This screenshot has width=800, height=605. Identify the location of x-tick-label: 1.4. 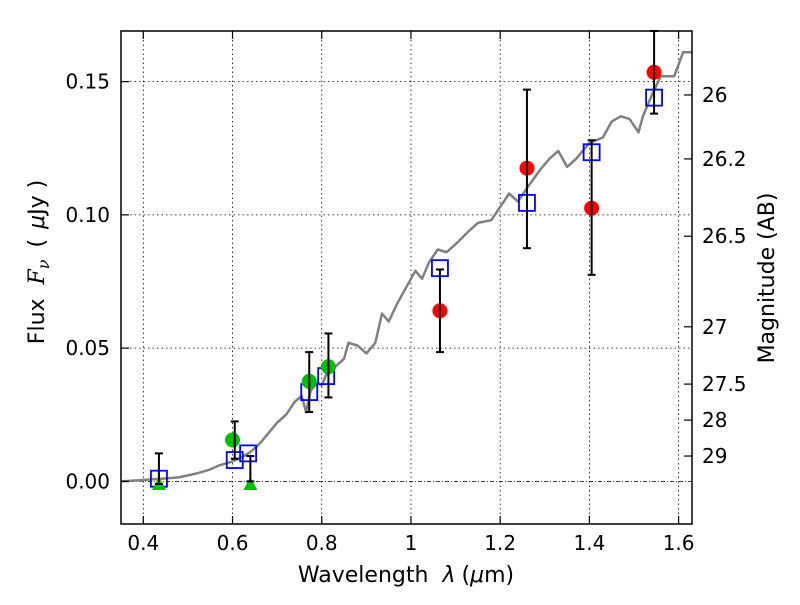
(589, 543).